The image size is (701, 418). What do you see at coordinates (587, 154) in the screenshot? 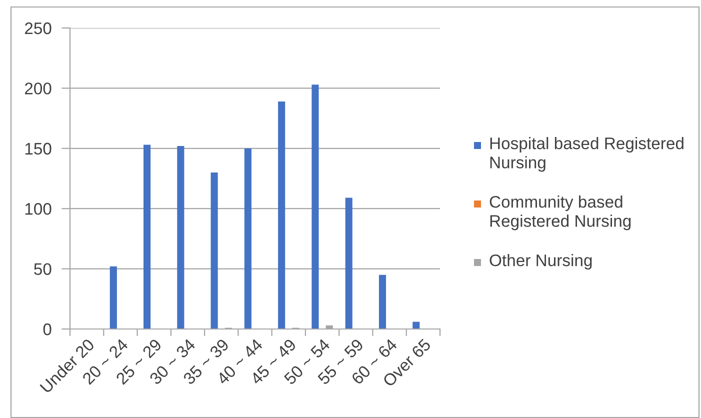
I see `legend-label: Hospital based Registered Nursing` at bounding box center [587, 154].